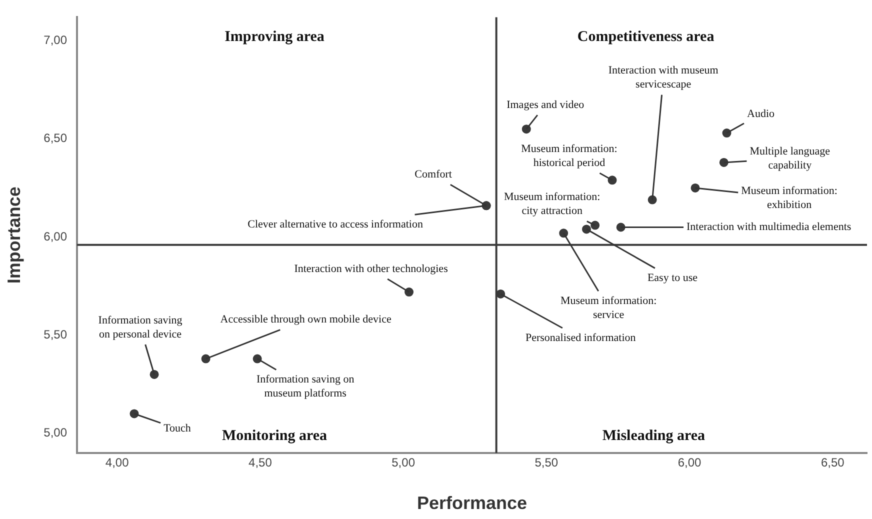  I want to click on x-tick-label: 5,50, so click(546, 463).